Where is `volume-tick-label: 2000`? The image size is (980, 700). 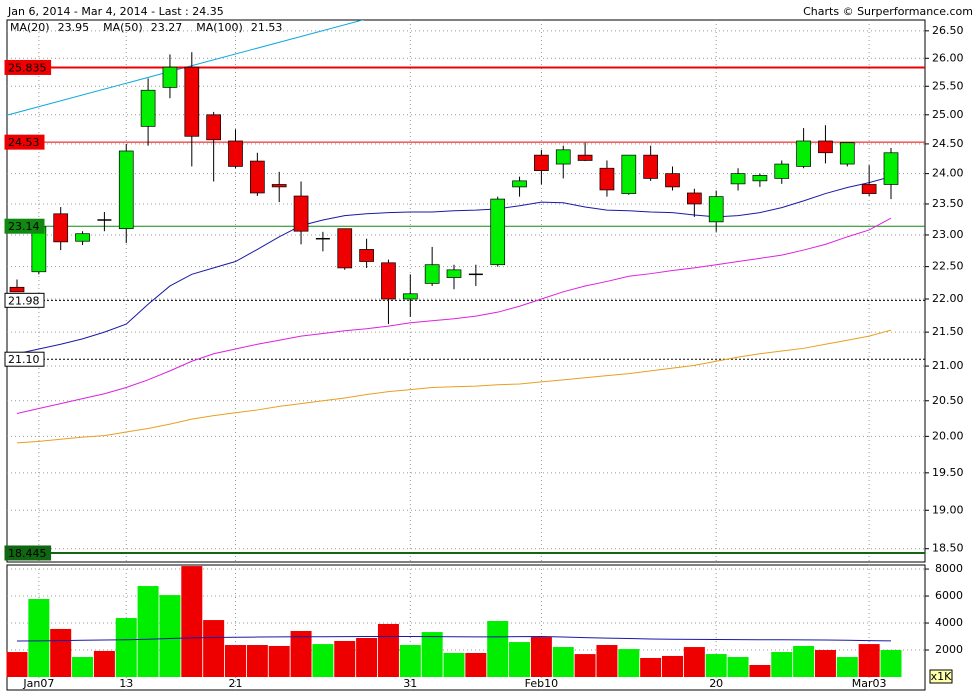
volume-tick-label: 2000 is located at coordinates (949, 649).